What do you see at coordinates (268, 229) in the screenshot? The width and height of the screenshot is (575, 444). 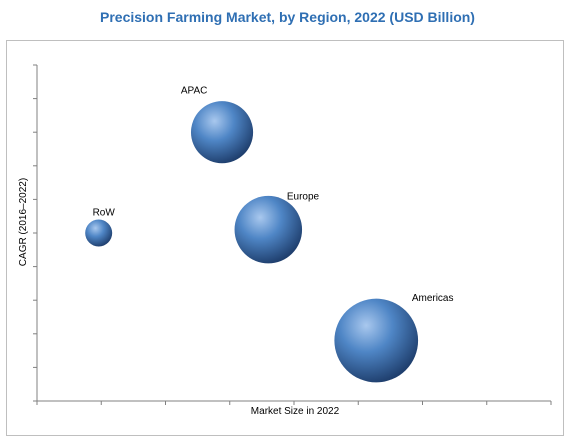 I see `bubble-europe` at bounding box center [268, 229].